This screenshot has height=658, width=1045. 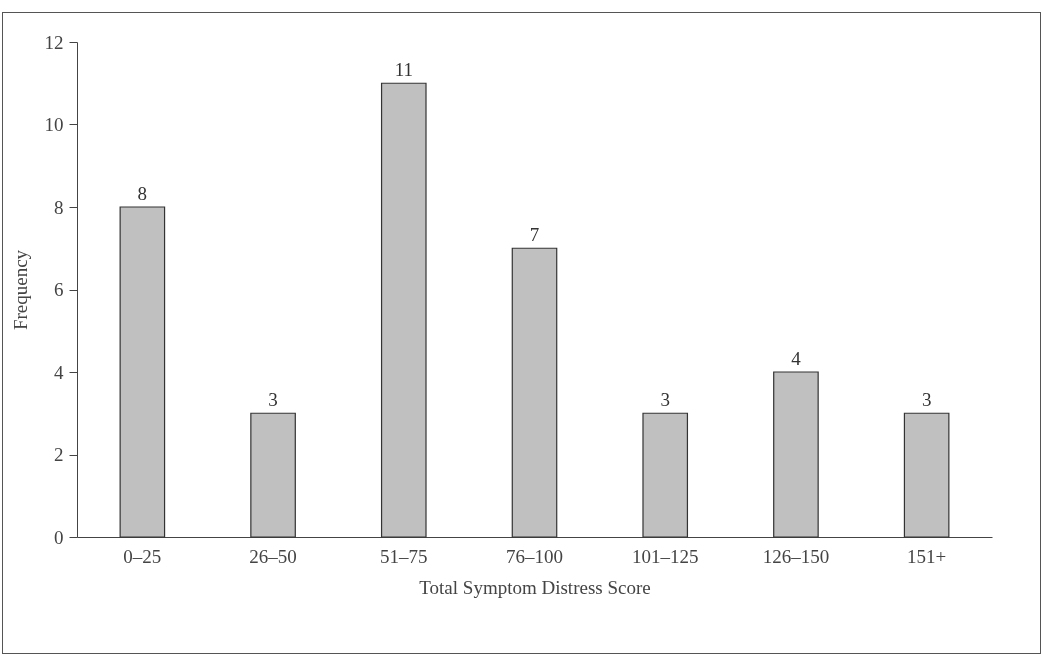 What do you see at coordinates (59, 289) in the screenshot?
I see `y-tick-label: 6` at bounding box center [59, 289].